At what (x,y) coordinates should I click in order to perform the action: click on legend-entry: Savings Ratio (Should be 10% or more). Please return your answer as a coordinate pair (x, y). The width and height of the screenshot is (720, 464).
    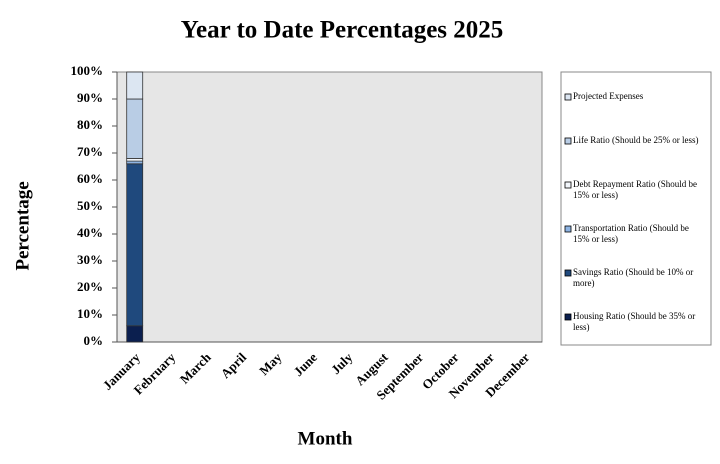
    Looking at the image, I should click on (633, 277).